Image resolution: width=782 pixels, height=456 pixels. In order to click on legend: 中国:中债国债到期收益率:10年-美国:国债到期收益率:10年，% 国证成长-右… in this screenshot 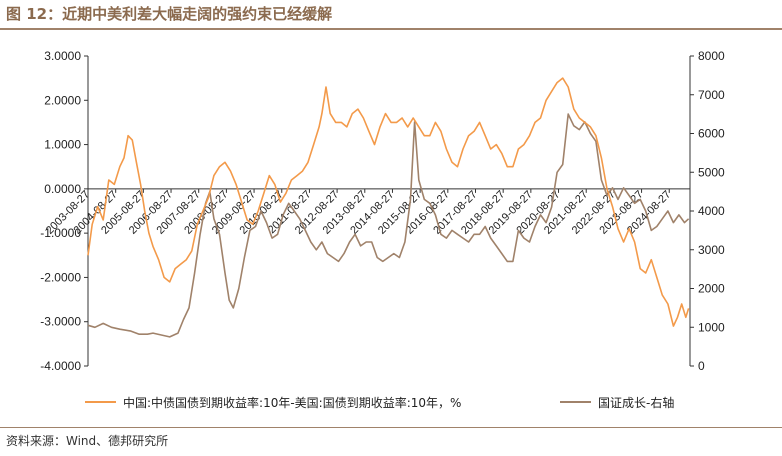, I will do `click(379, 402)`.